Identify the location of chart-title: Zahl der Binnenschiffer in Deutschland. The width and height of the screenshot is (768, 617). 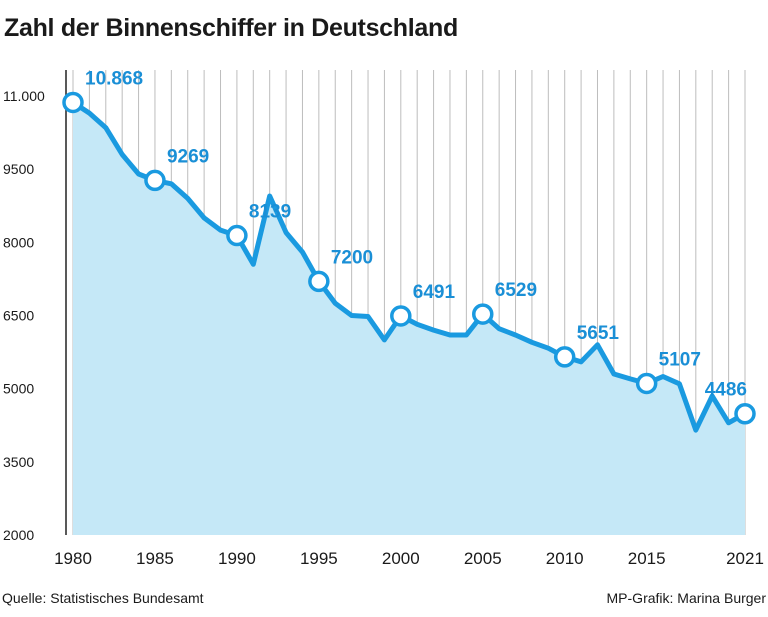
(231, 28).